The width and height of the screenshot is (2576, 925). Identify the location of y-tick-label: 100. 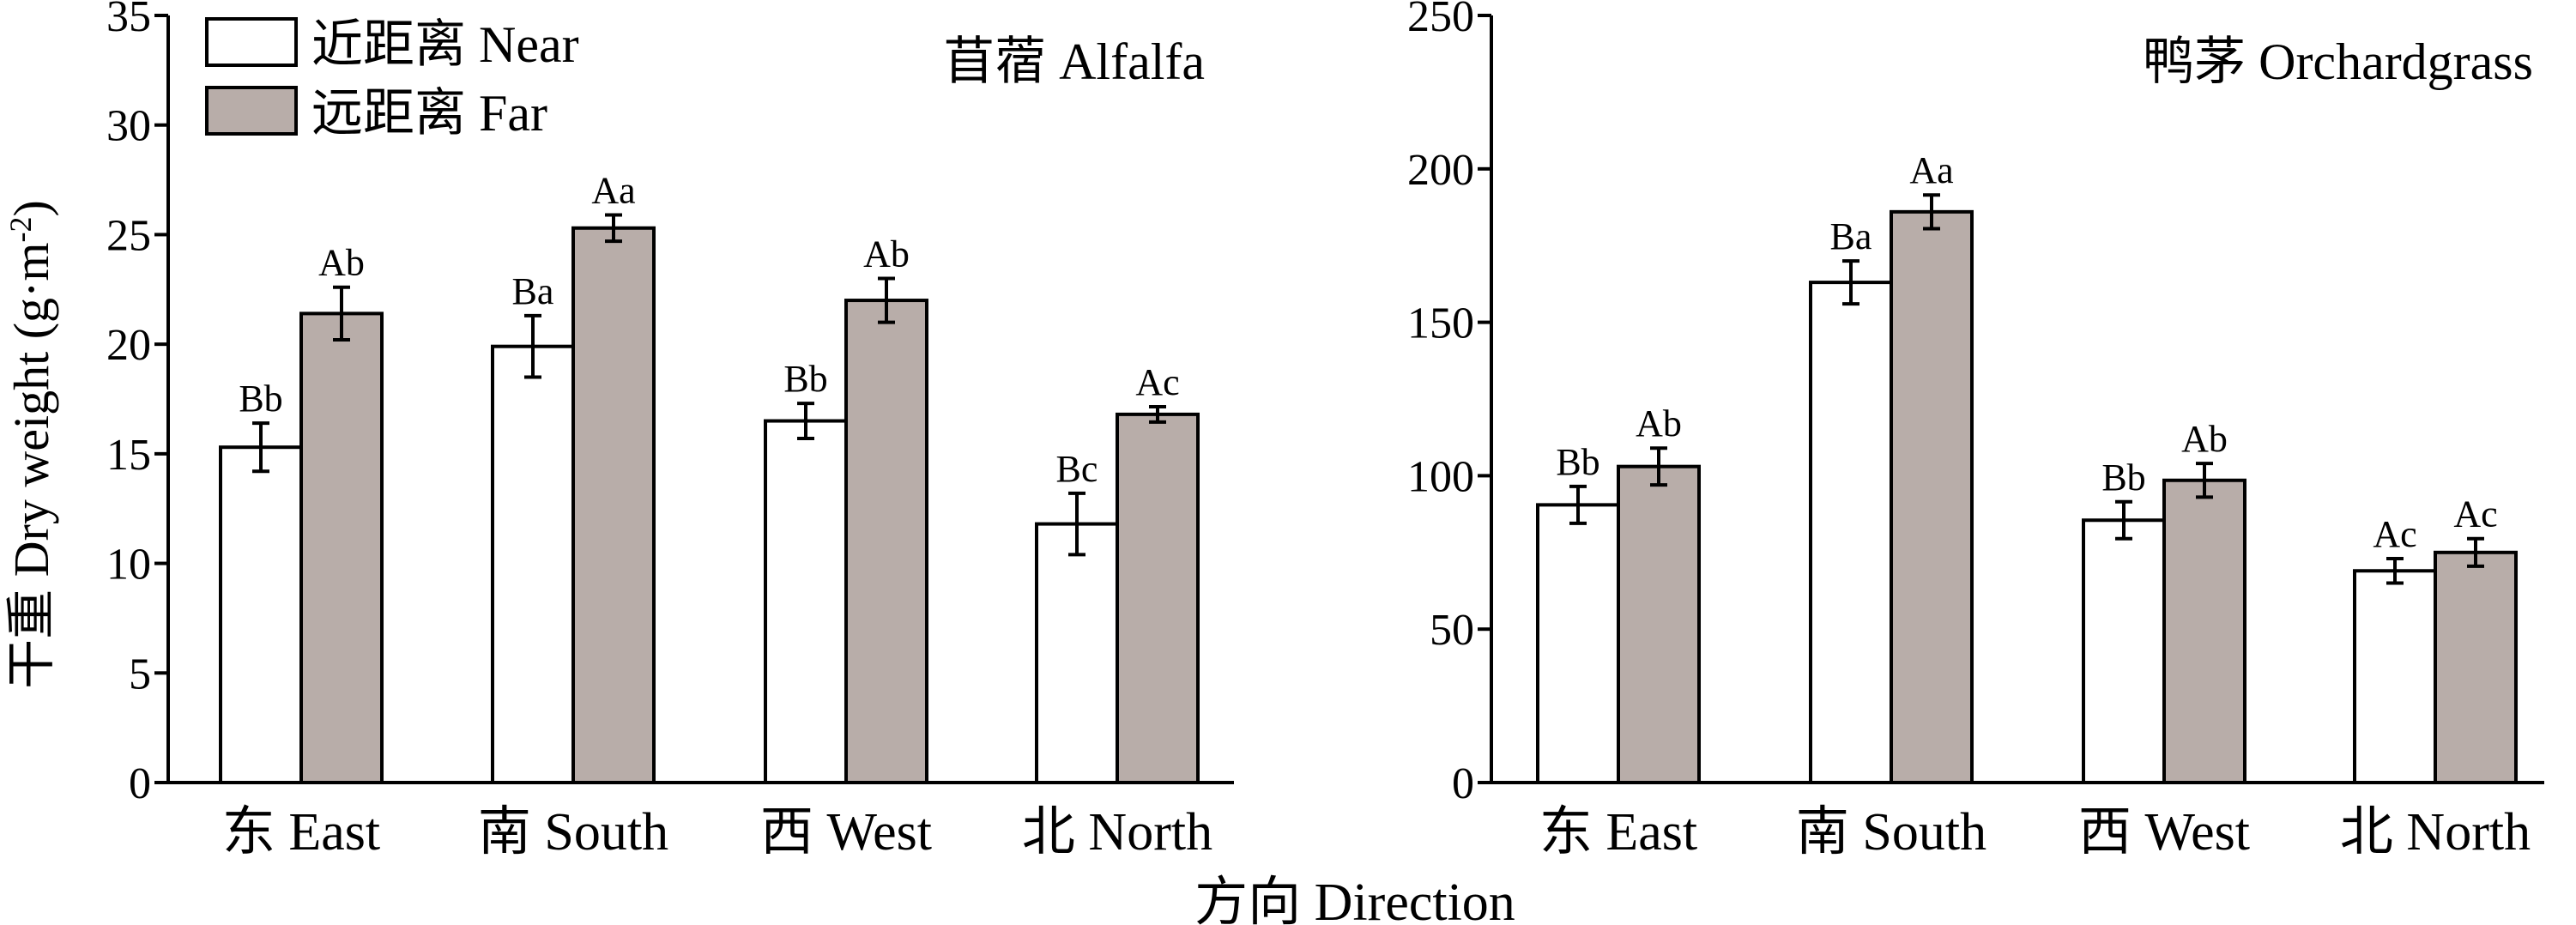
(1440, 477).